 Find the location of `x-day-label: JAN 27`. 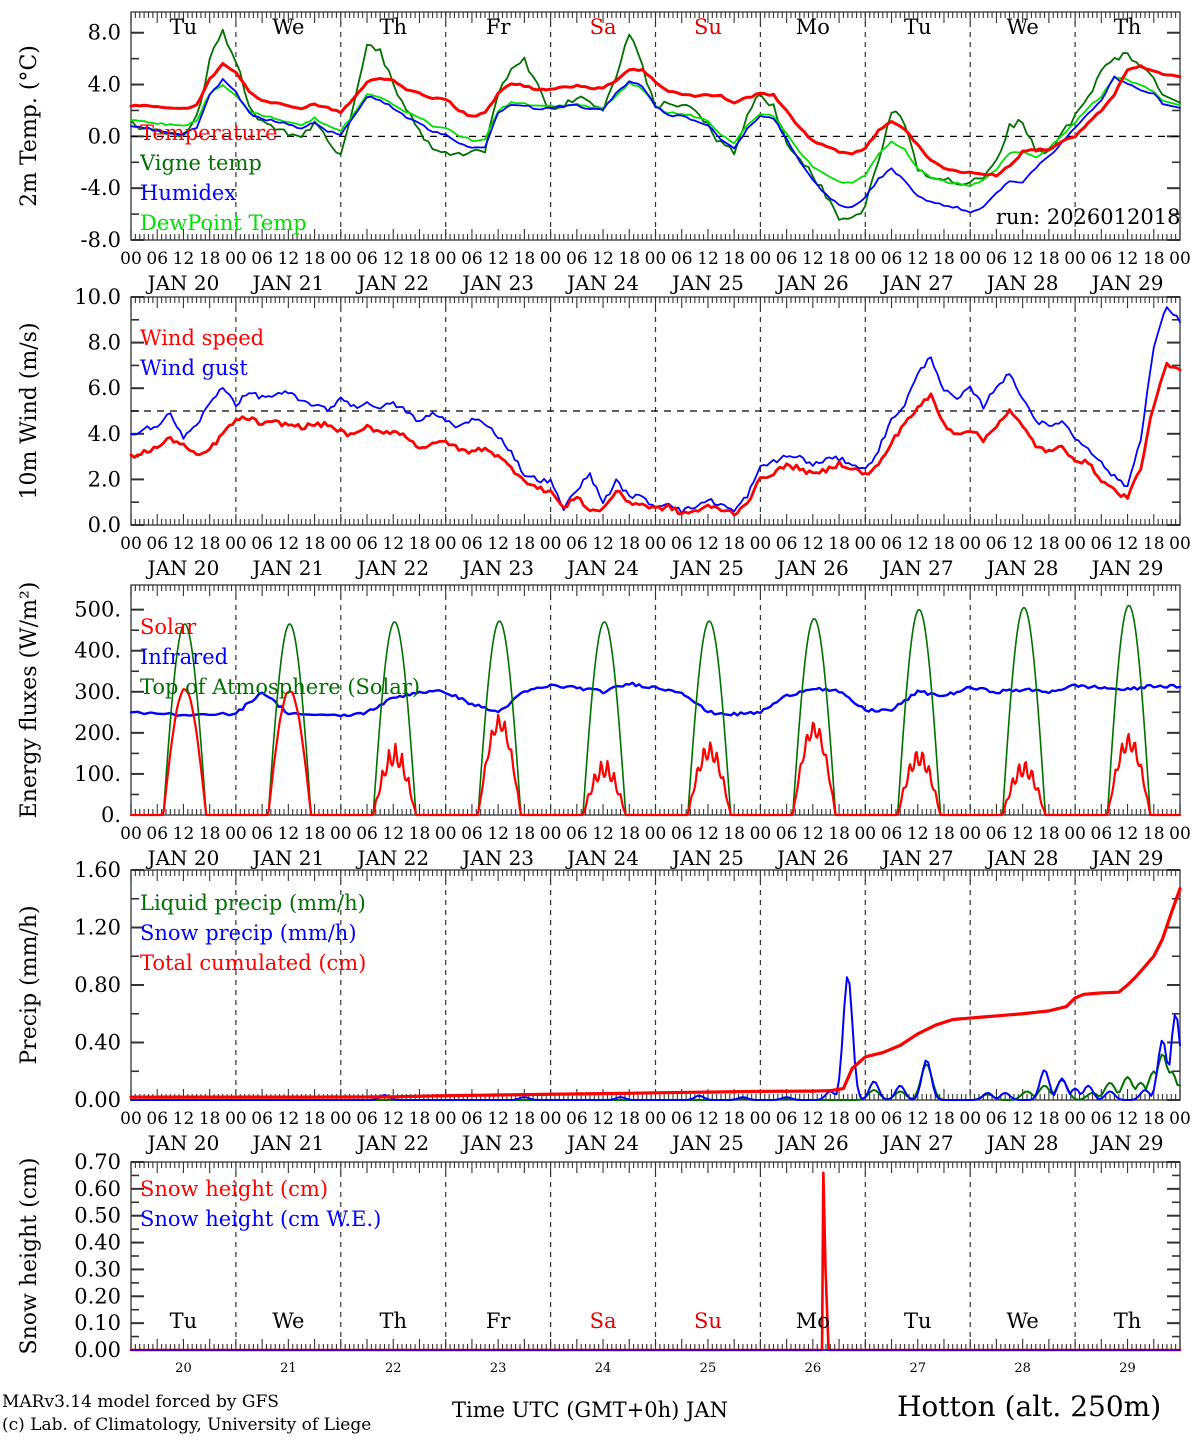

x-day-label: JAN 27 is located at coordinates (917, 858).